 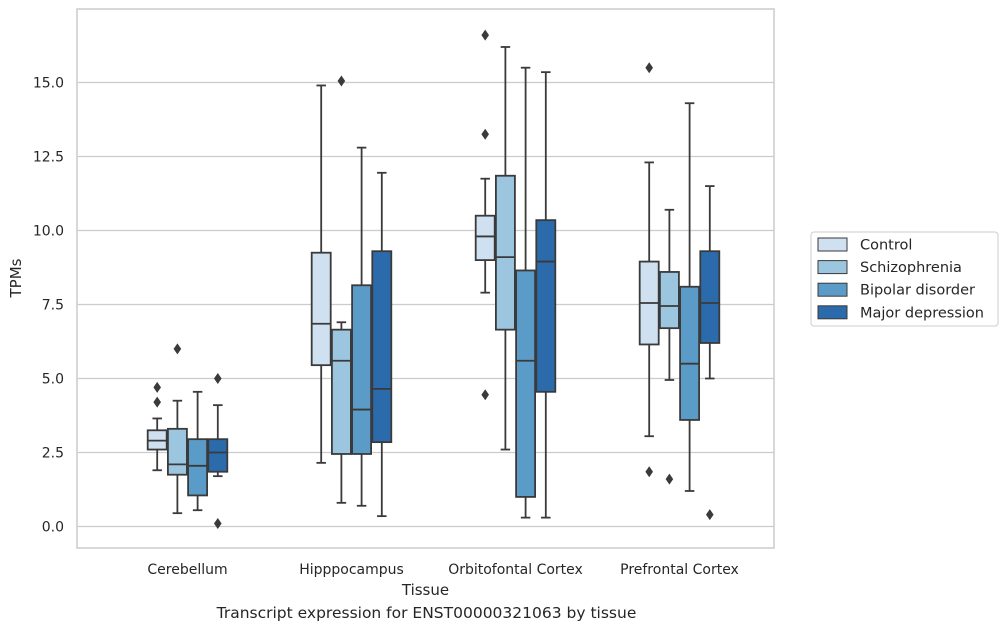 What do you see at coordinates (917, 291) in the screenshot?
I see `legend-label: Bipolar disorder` at bounding box center [917, 291].